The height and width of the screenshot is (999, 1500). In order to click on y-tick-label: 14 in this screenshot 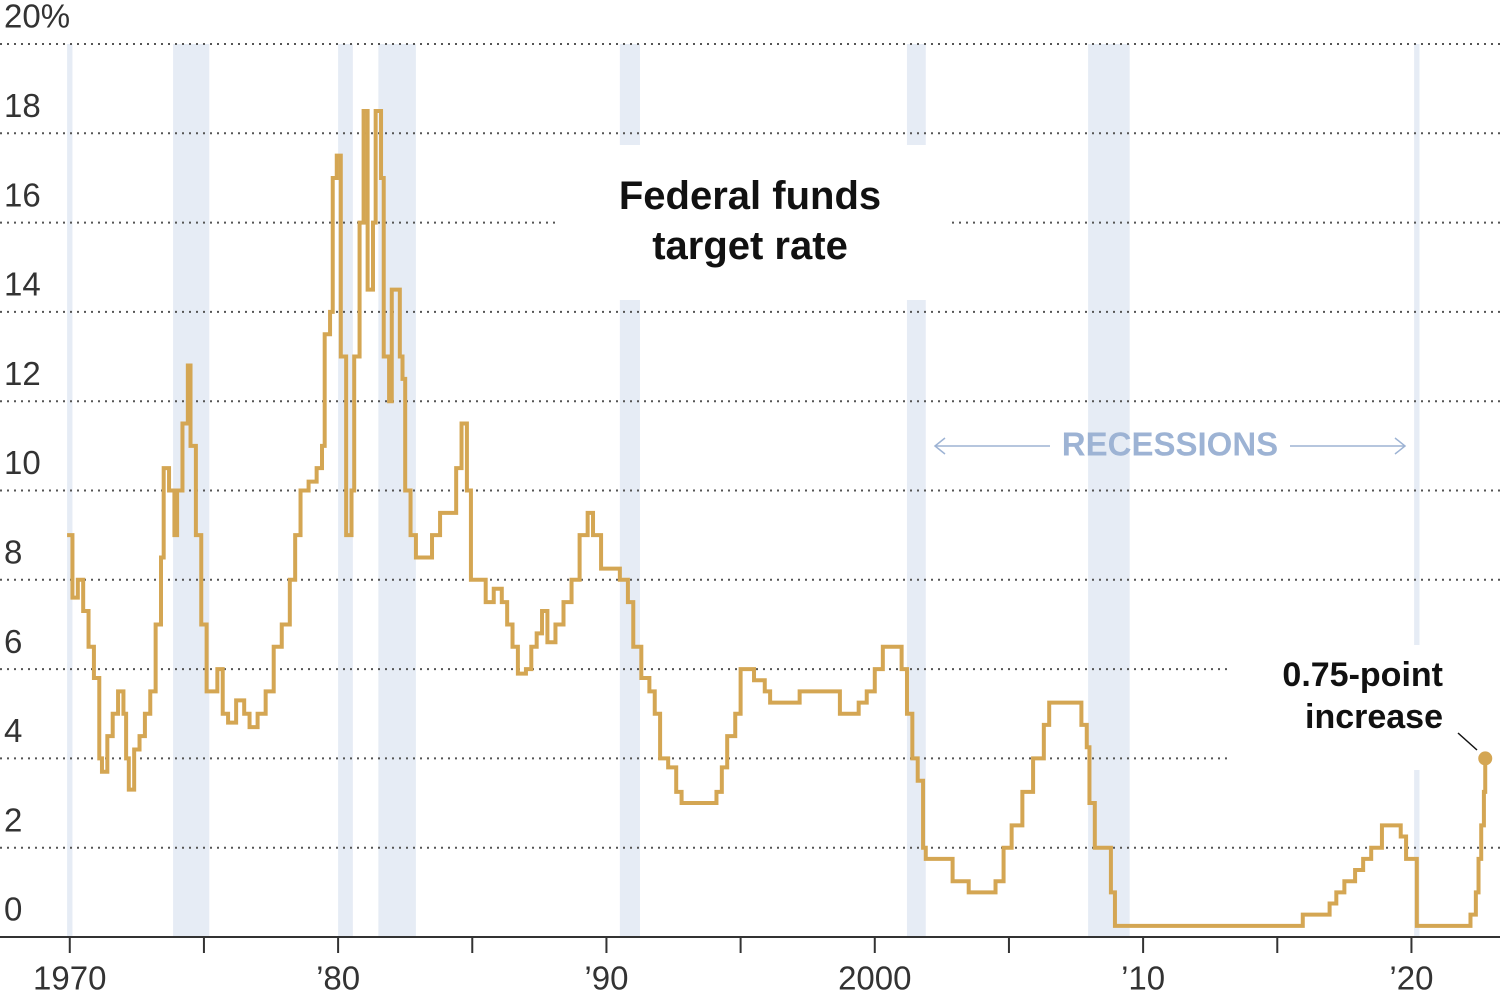, I will do `click(22, 284)`.